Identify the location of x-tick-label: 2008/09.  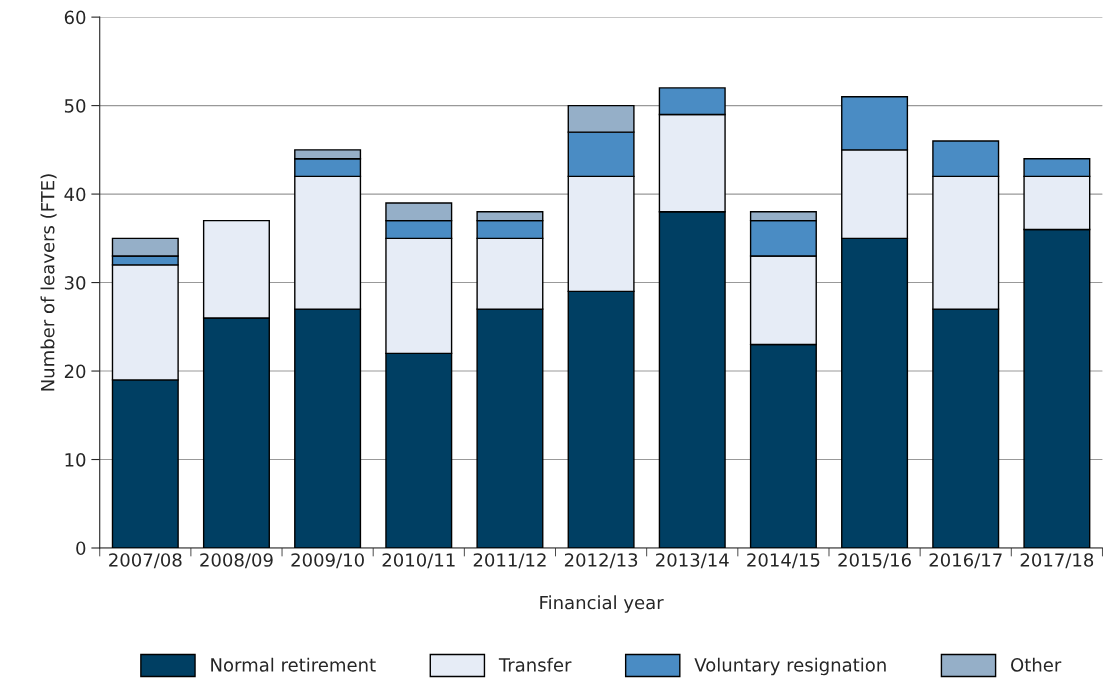
(236, 561).